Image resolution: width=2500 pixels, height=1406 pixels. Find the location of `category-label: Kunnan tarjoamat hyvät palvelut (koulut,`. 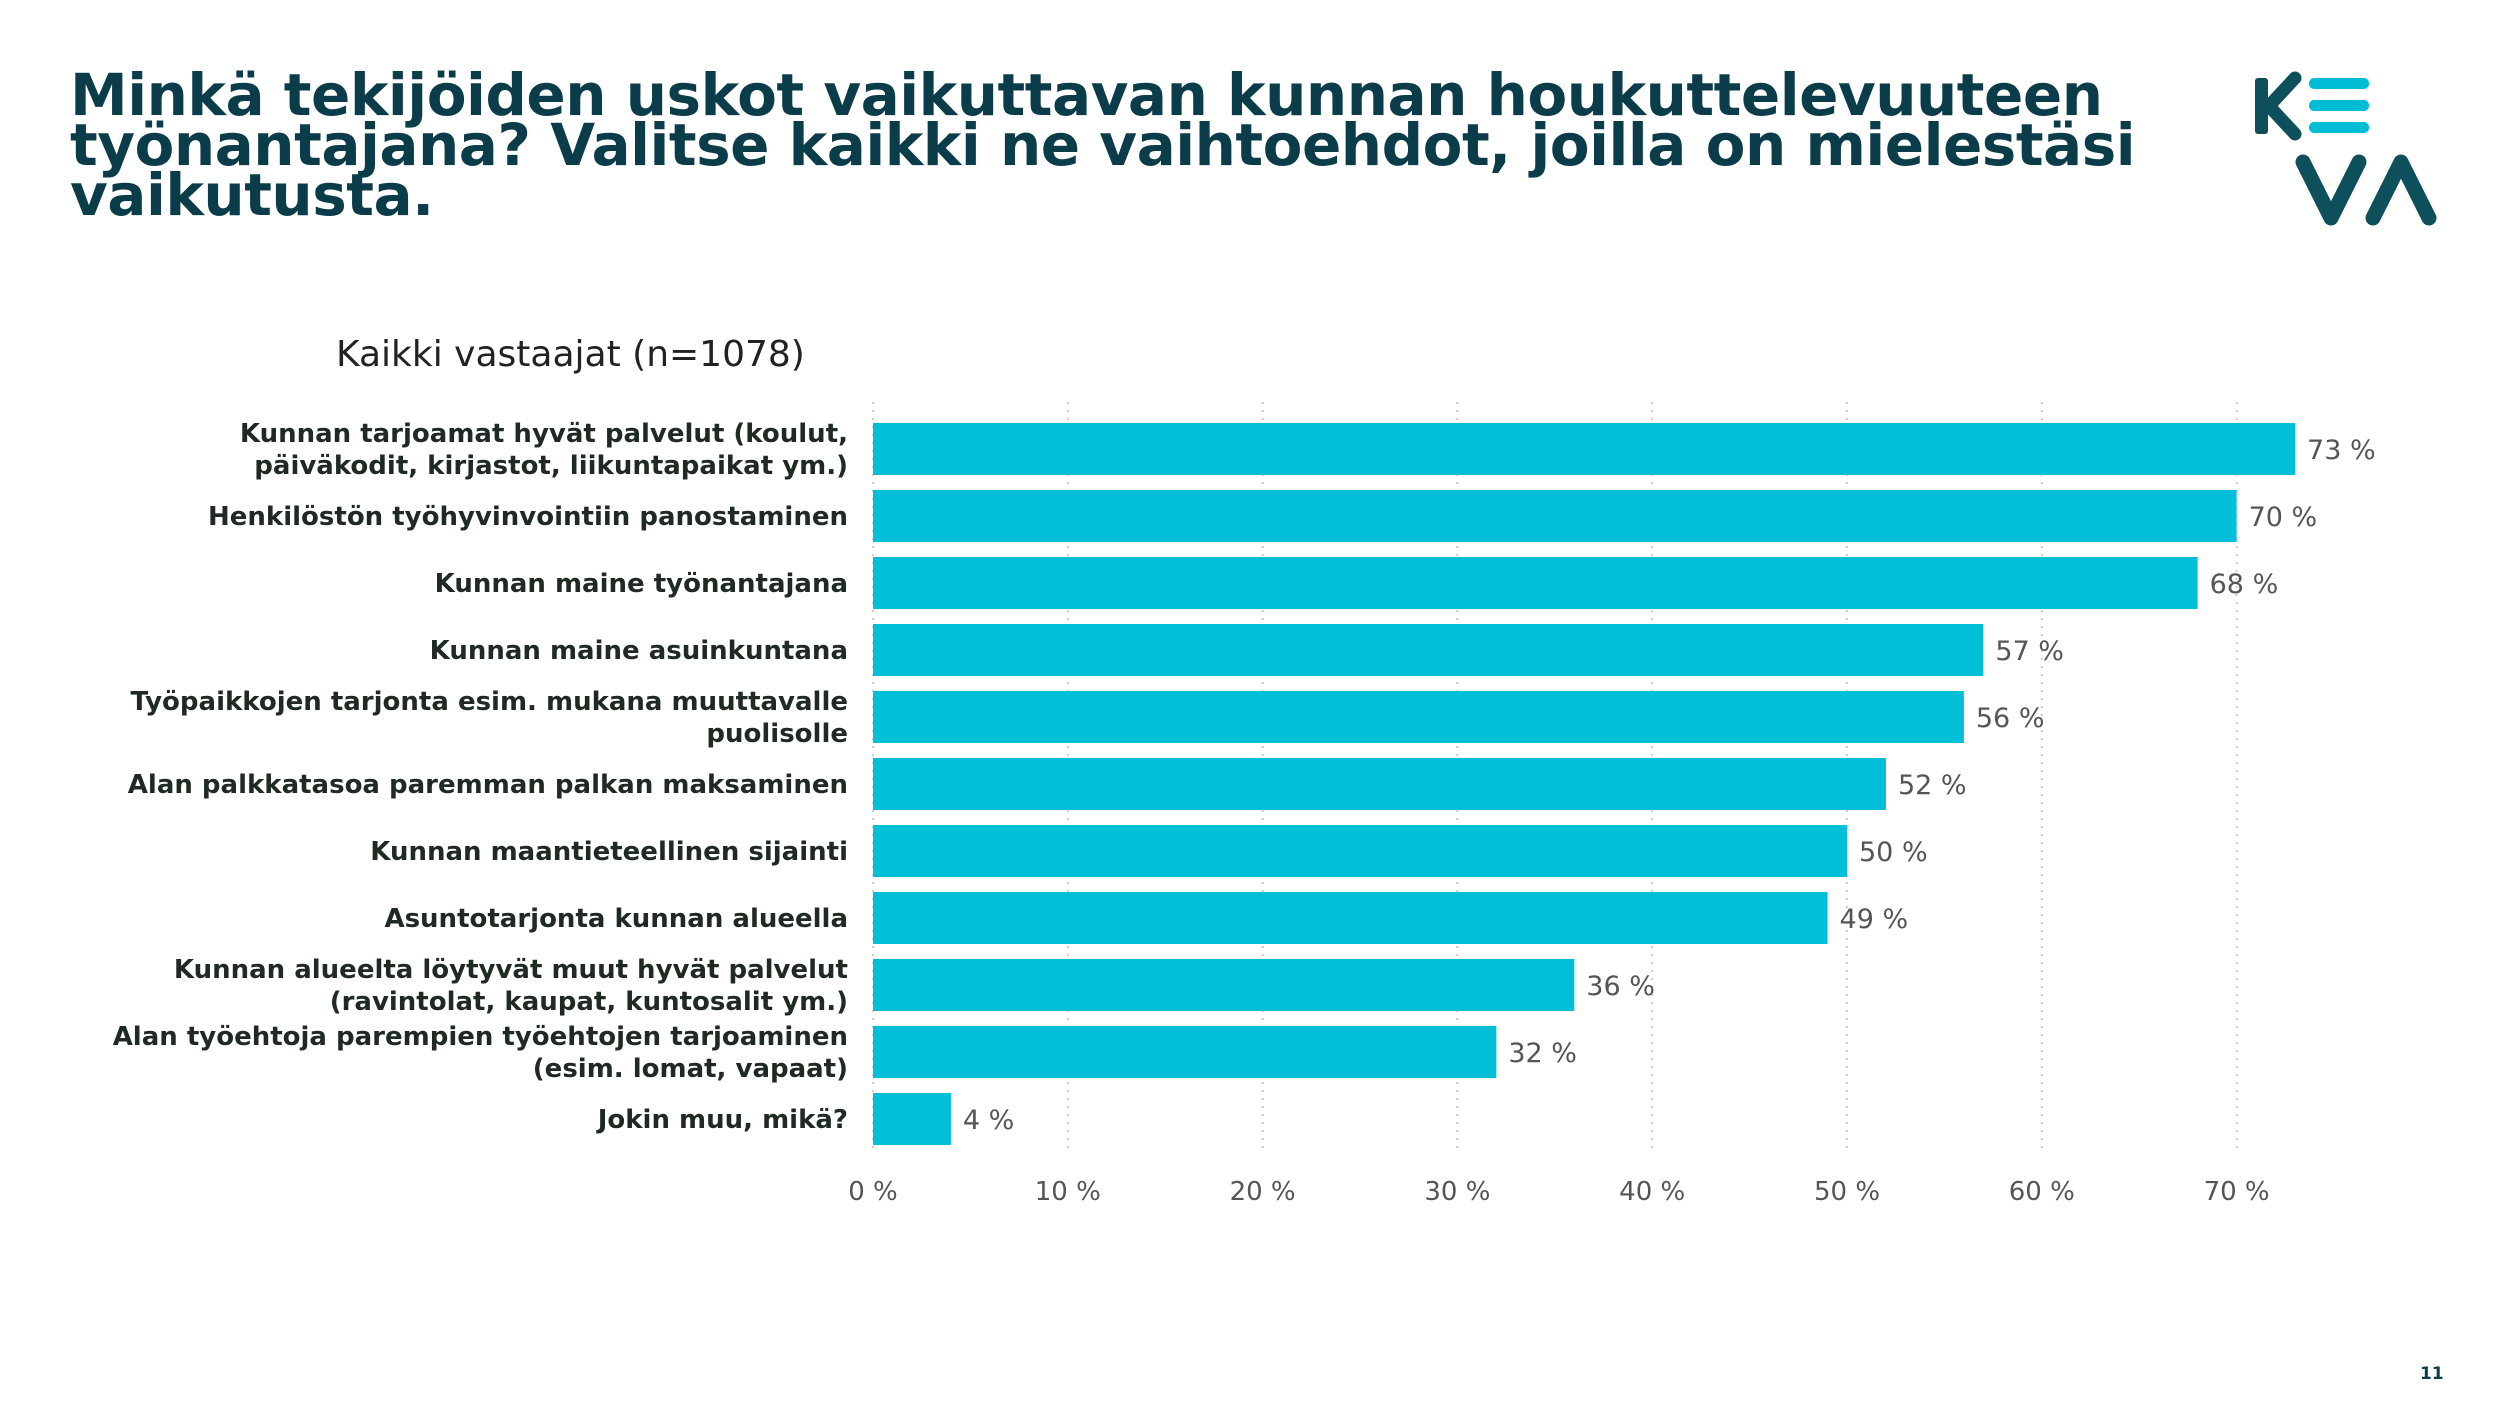

category-label: Kunnan tarjoamat hyvät palvelut (koulut, is located at coordinates (544, 434).